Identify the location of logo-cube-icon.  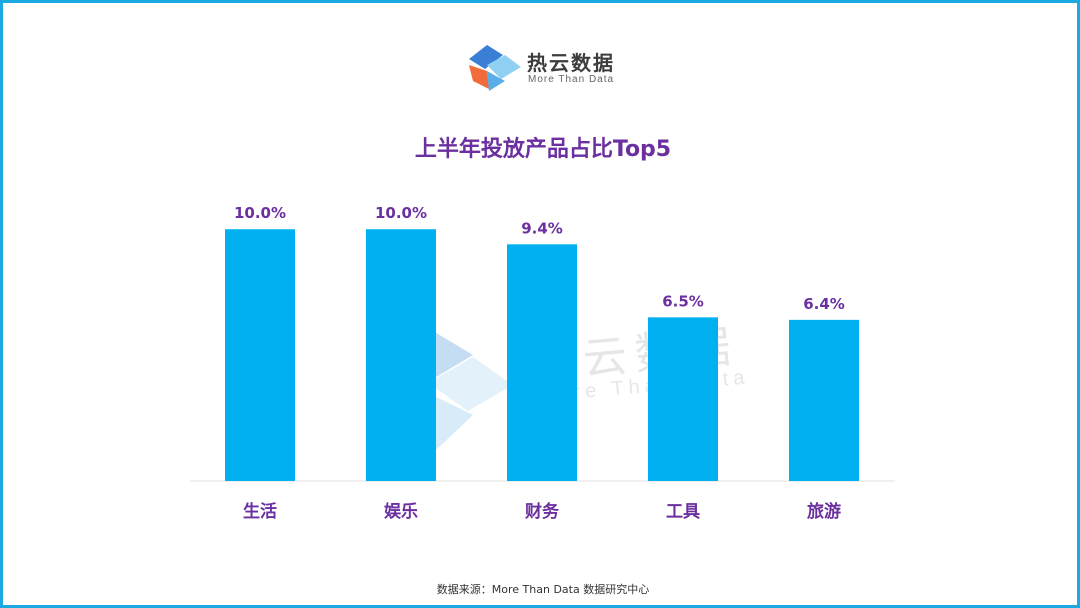
(495, 68).